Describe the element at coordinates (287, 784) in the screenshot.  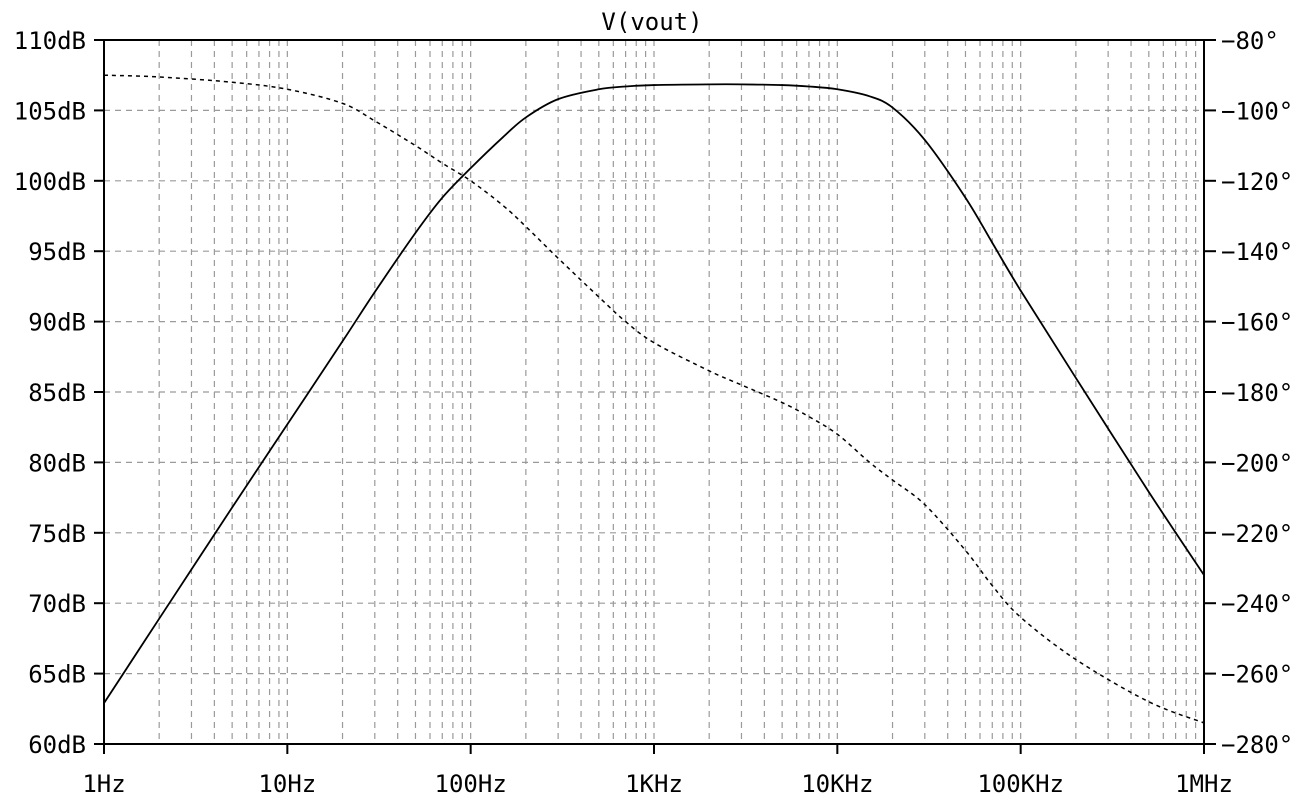
I see `x-tick-label: 10Hz` at that location.